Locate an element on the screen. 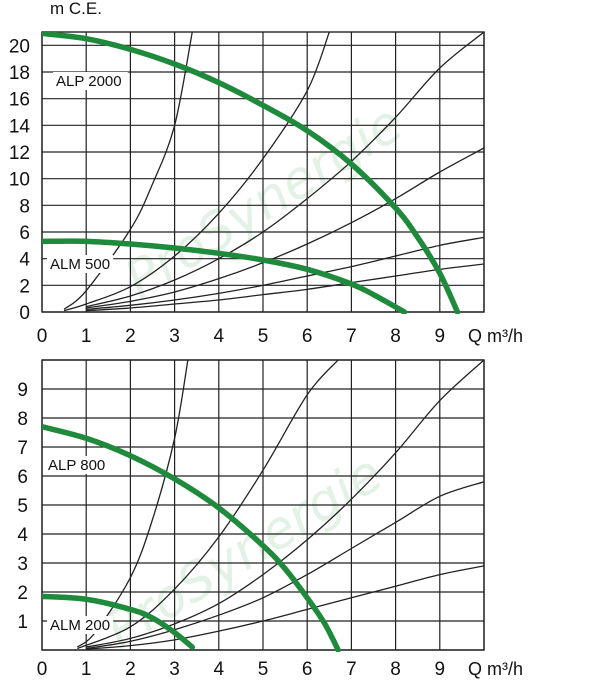  series-label-alm-500: ALM 500 is located at coordinates (80, 264).